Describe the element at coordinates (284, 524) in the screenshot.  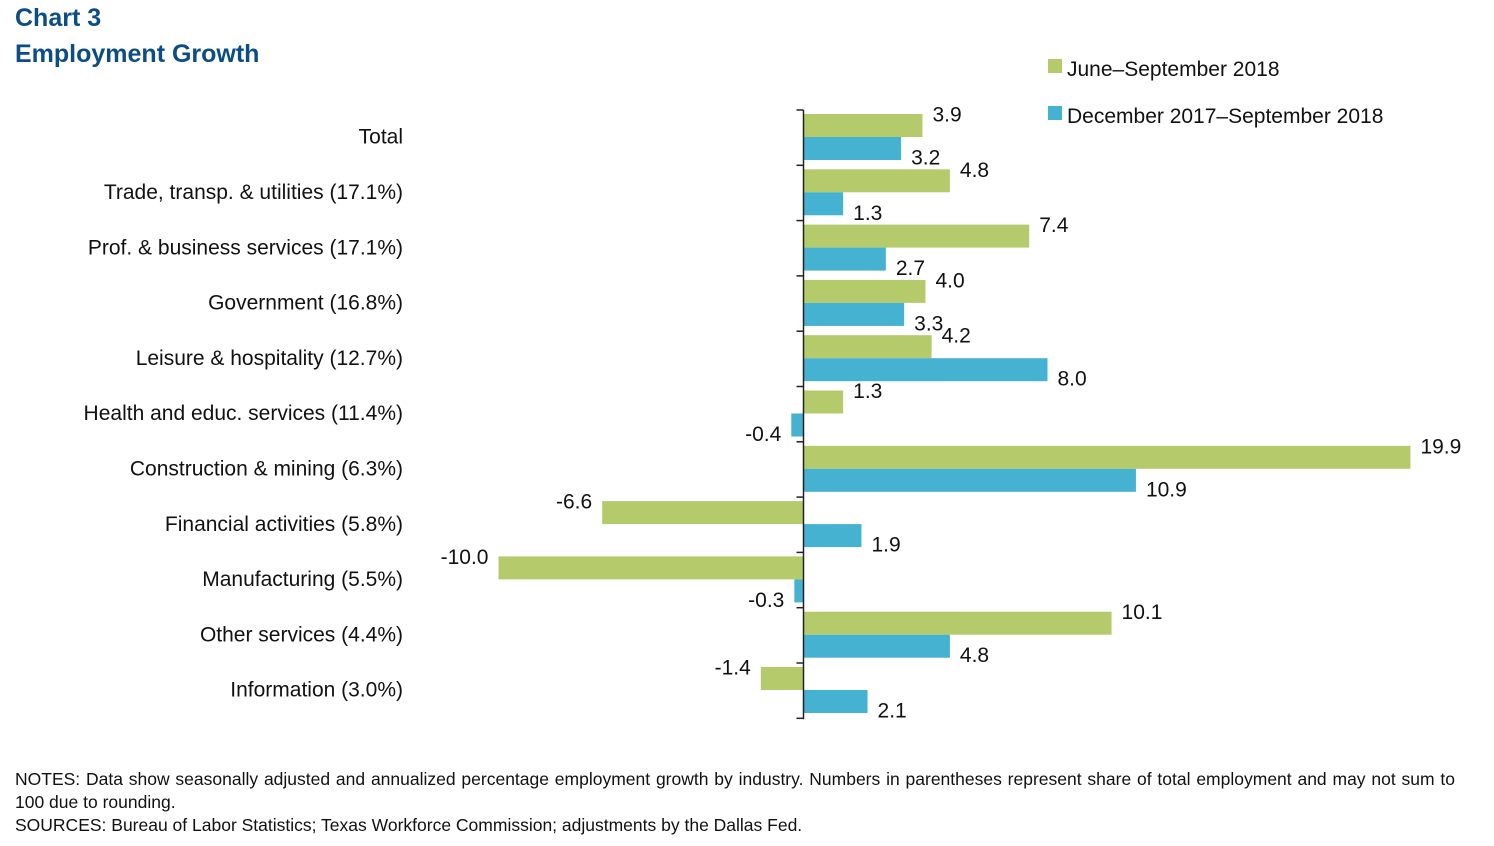
I see `category-label: Financial activities (5.8%)` at that location.